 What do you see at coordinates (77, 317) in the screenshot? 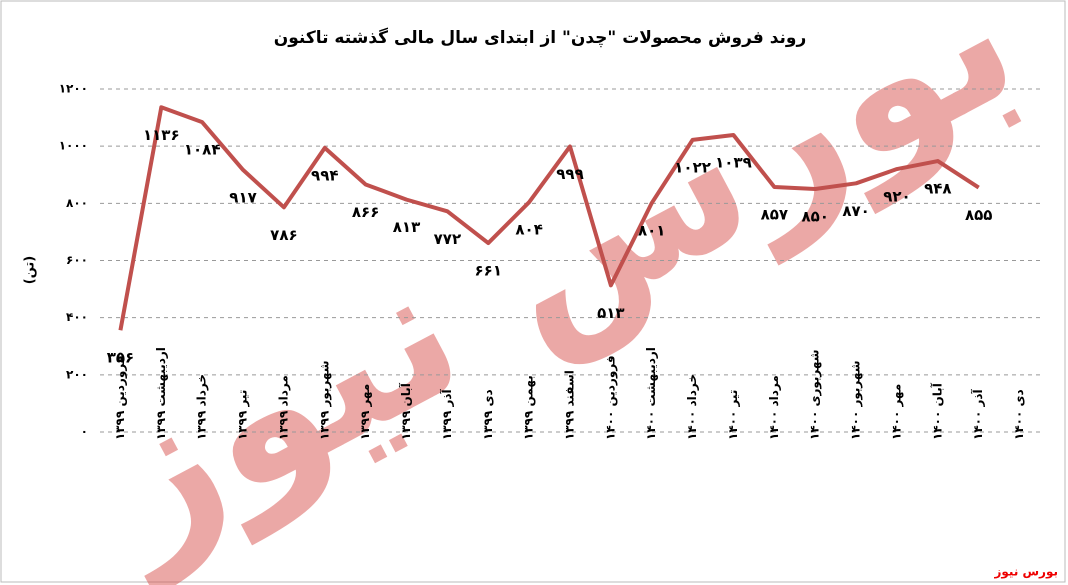
I see `y-tick-label: ۴۰۰` at bounding box center [77, 317].